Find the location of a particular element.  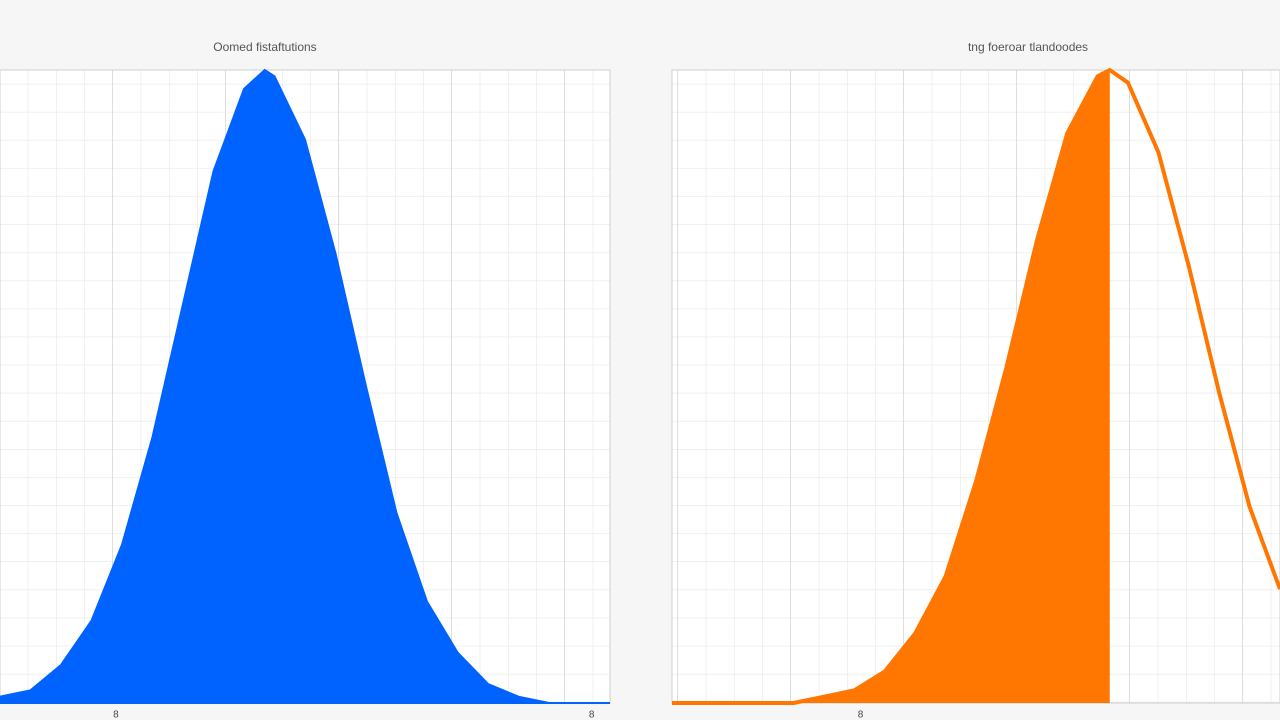

chart-title: Oomed fistaftutions is located at coordinates (264, 47).